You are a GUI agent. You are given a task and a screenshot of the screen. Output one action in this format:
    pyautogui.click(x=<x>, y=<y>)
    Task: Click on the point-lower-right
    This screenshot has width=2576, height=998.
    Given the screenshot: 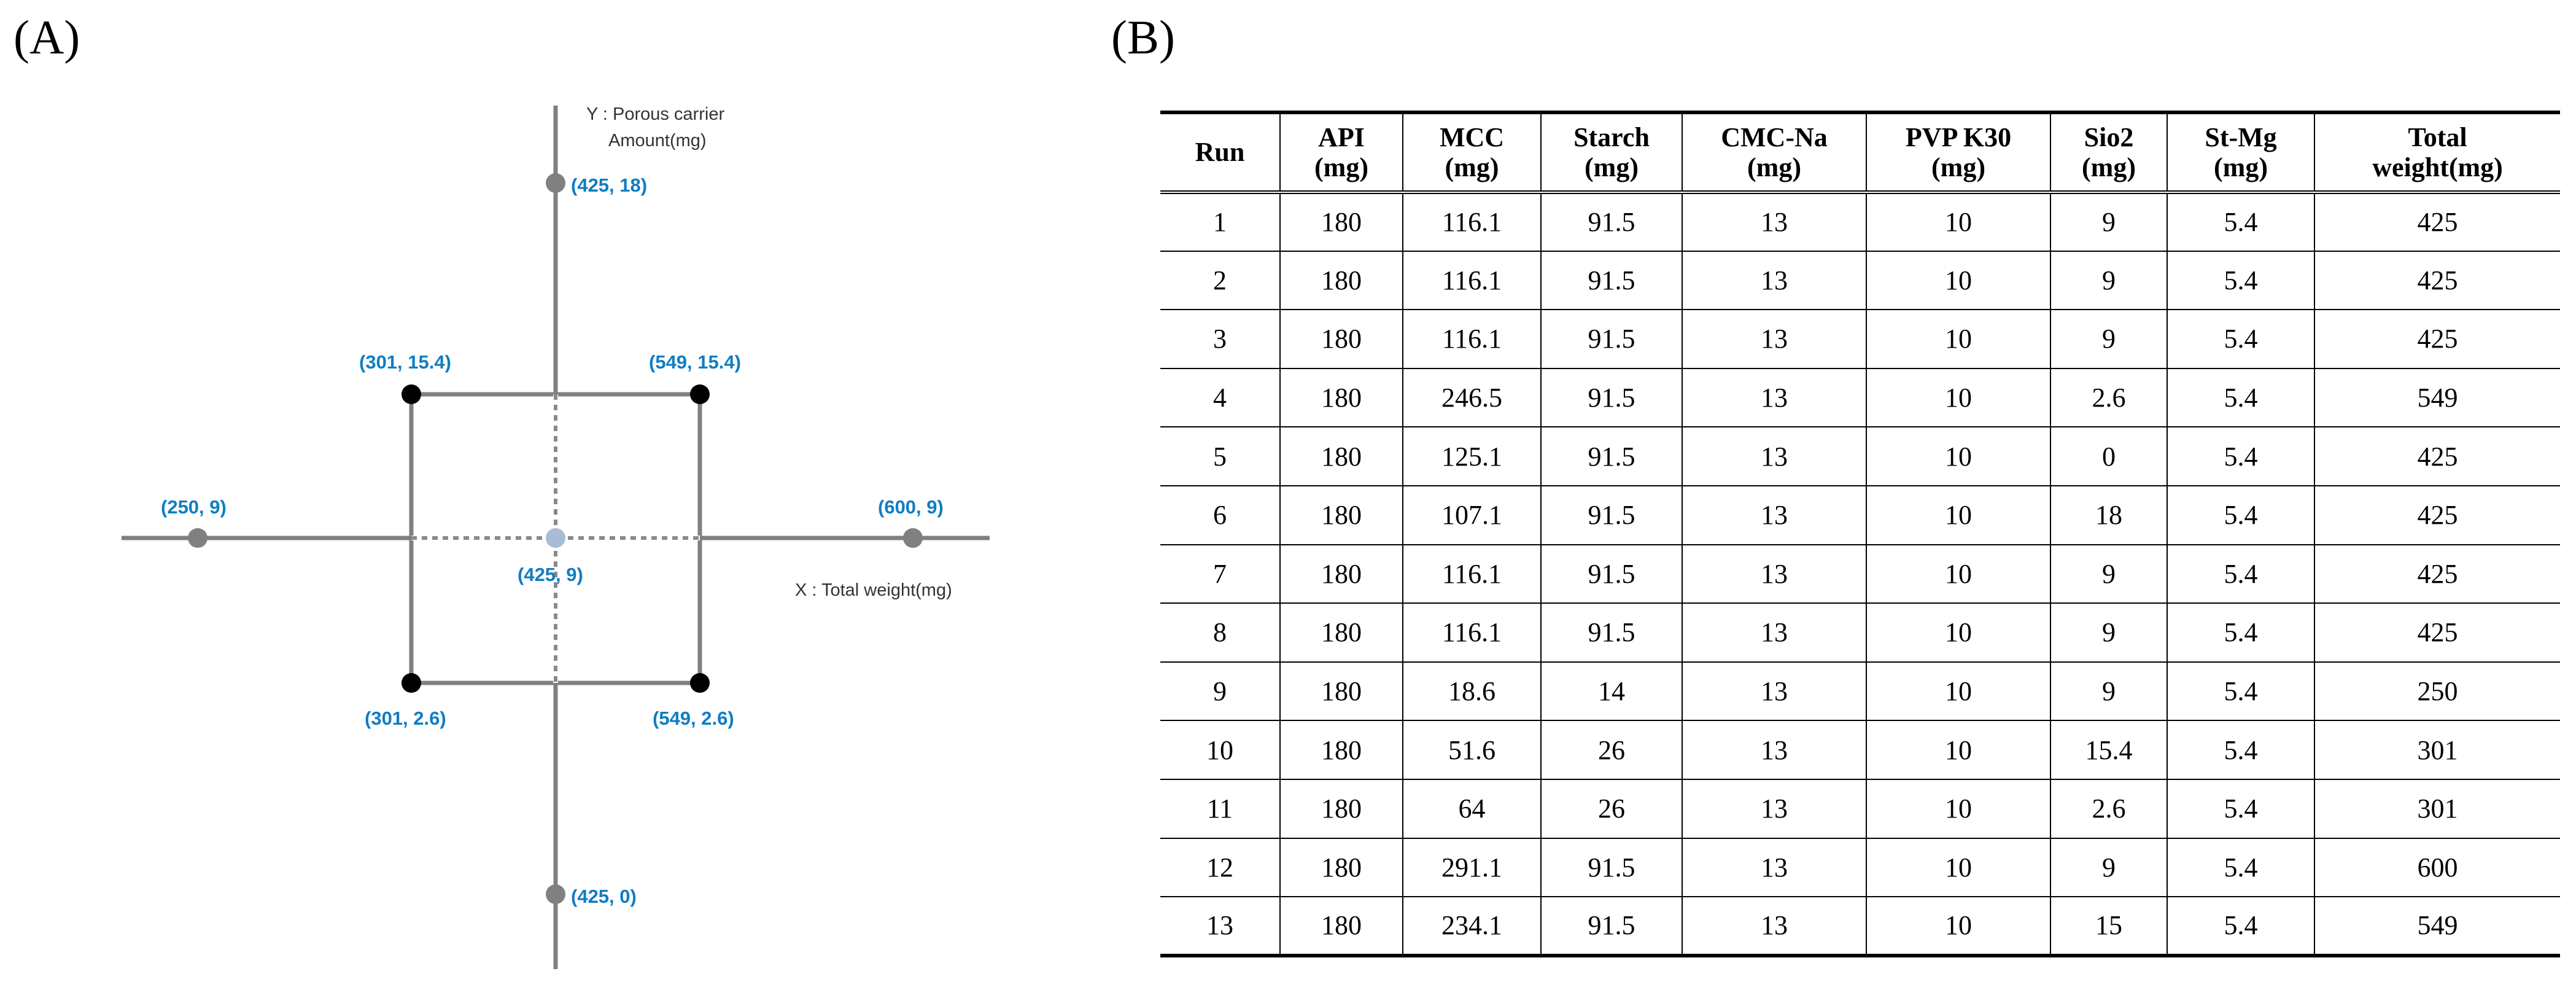 What is the action you would take?
    pyautogui.click(x=700, y=683)
    